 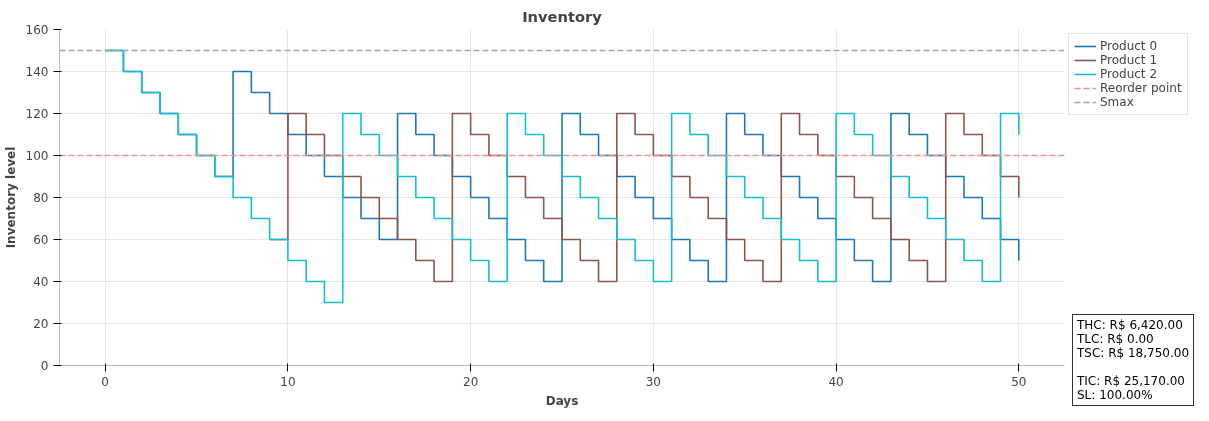 What do you see at coordinates (1019, 381) in the screenshot?
I see `x-tick-label: 50` at bounding box center [1019, 381].